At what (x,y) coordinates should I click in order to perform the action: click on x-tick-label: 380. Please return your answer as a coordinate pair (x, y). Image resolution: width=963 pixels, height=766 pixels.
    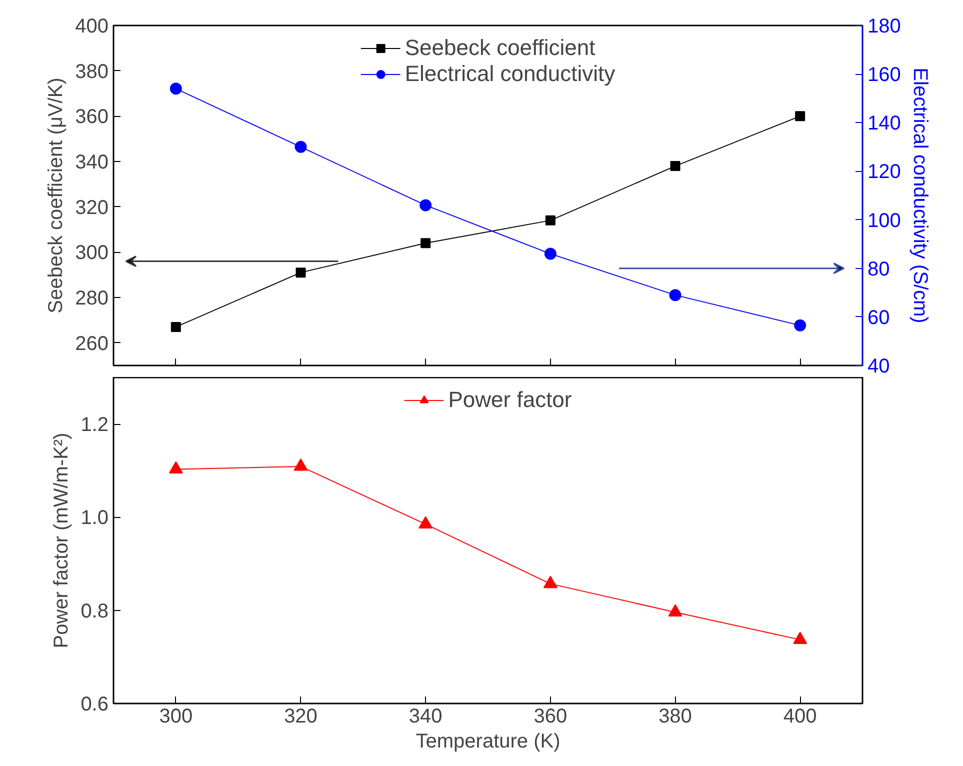
    Looking at the image, I should click on (675, 717).